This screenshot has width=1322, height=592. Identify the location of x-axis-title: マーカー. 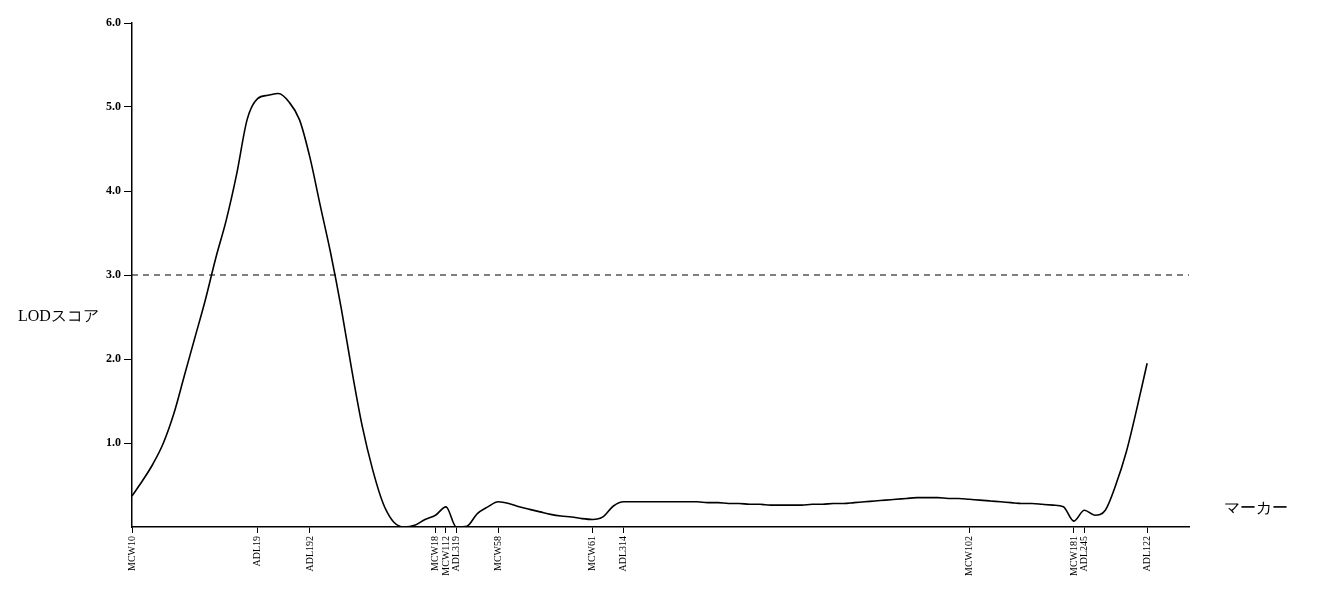
(1256, 508).